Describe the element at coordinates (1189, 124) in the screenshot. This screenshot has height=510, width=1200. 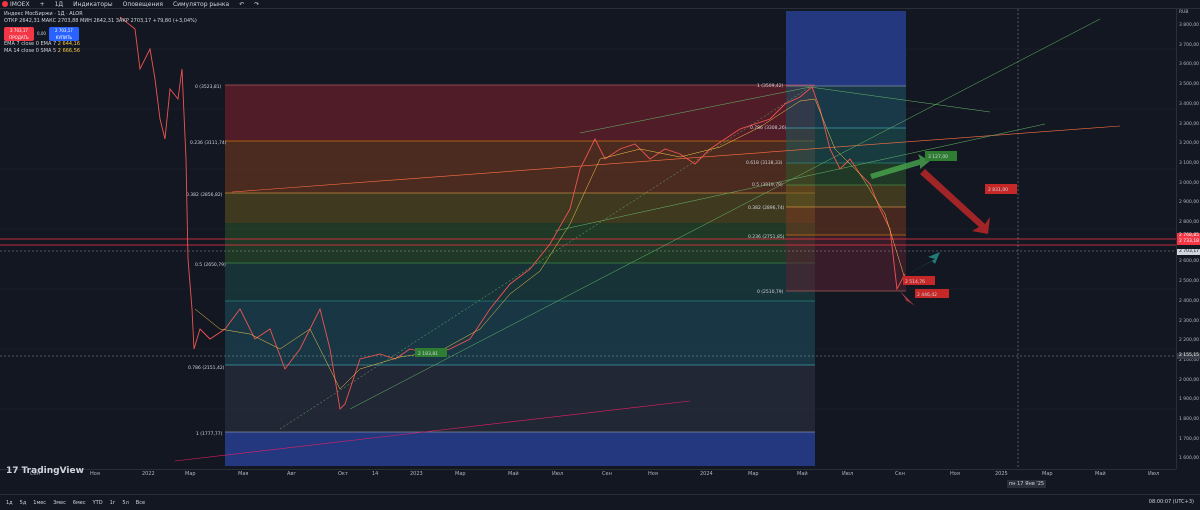
I see `price-tick: 3 300,00` at that location.